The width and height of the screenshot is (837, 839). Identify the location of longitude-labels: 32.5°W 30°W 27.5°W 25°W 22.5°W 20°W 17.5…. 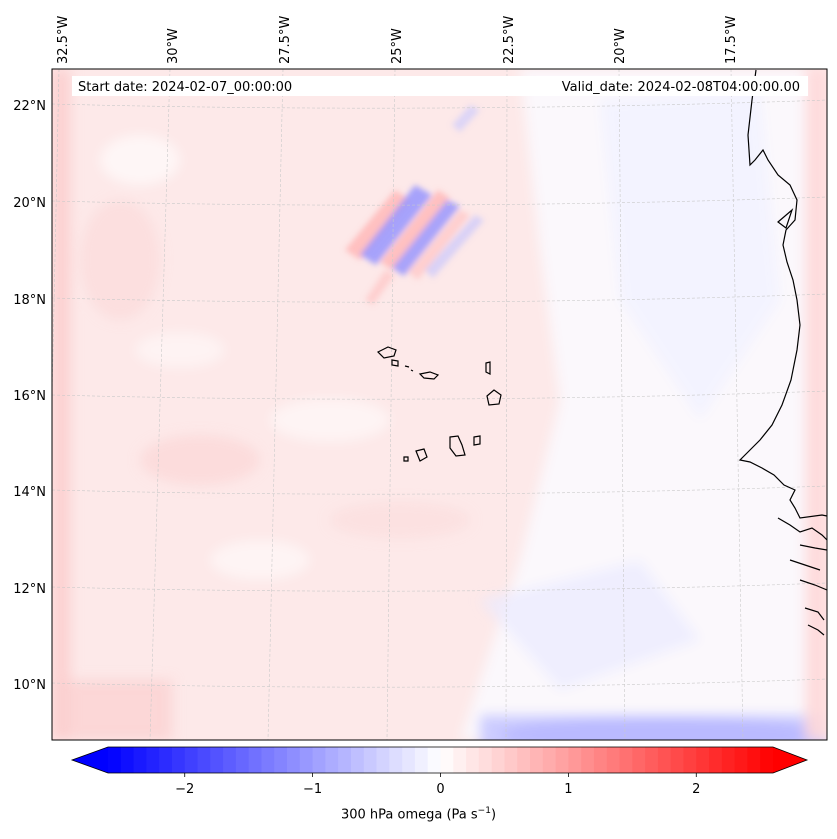
(397, 40).